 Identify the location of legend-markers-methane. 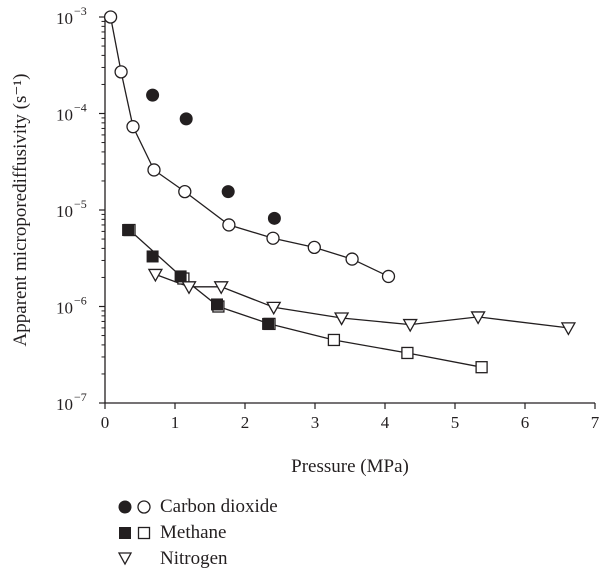
(135, 533).